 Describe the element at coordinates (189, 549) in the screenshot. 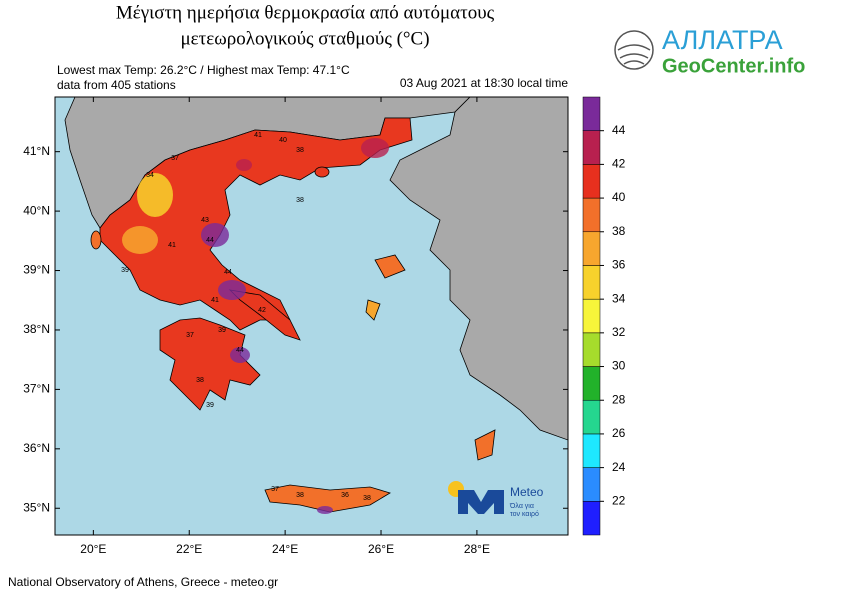

I see `x-tick-label: 22°E` at that location.